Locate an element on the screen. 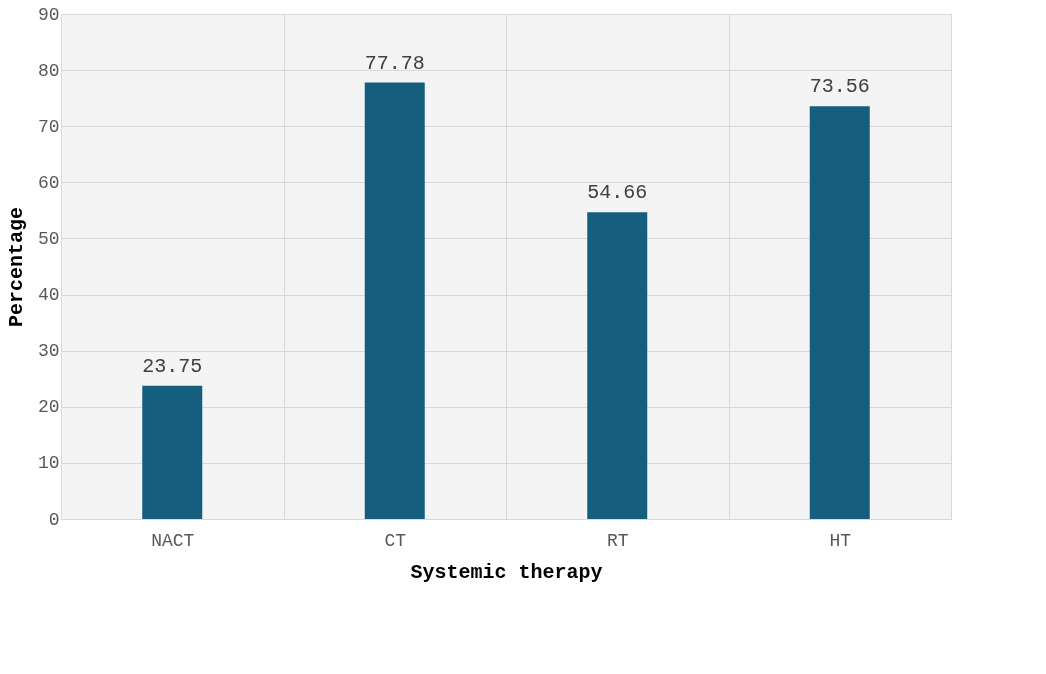 This screenshot has width=1046, height=674. y-tick-label: 10 is located at coordinates (48, 463).